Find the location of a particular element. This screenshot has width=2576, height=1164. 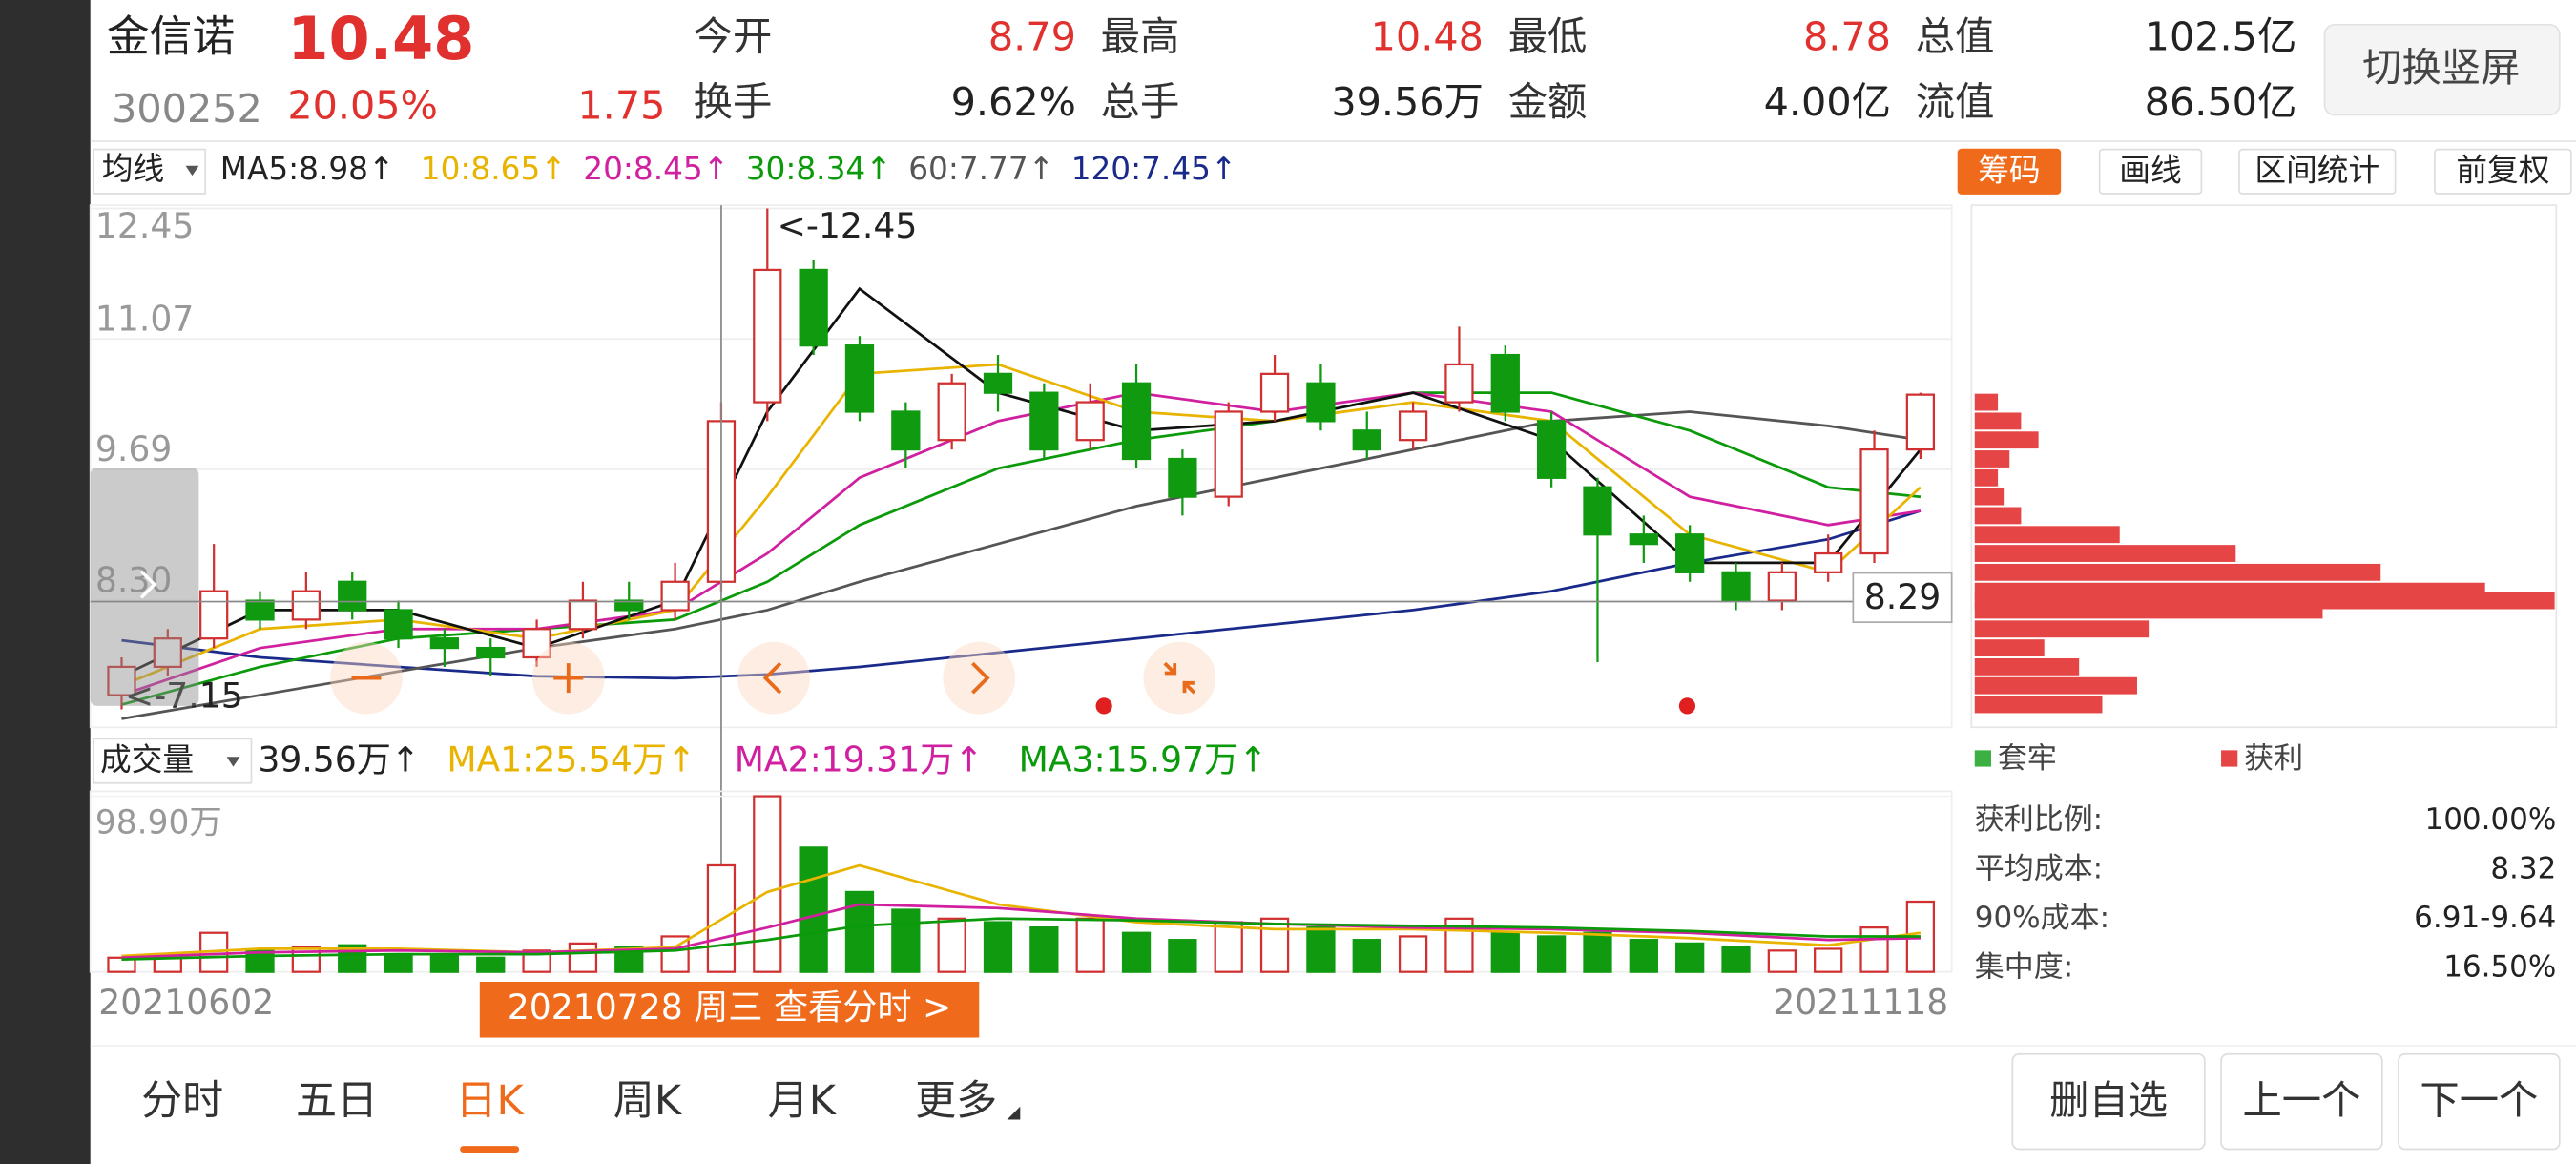

date-tooltip-label: 20210728 周三 查看分时 > is located at coordinates (730, 1008).